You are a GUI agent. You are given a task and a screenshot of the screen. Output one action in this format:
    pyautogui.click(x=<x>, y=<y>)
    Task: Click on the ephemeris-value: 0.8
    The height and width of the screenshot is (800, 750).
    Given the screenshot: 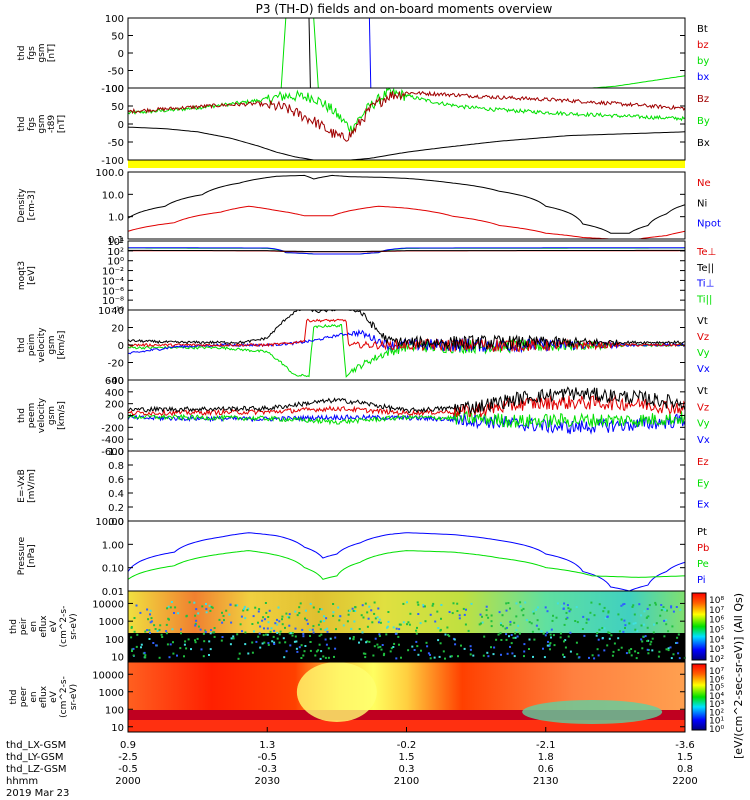 What is the action you would take?
    pyautogui.click(x=685, y=769)
    